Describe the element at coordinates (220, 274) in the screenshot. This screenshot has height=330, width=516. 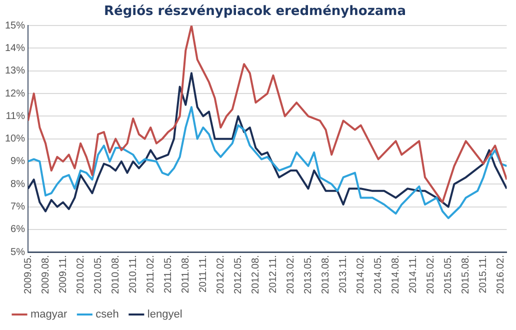
I see `x-tick-label: 2012.02.` at that location.